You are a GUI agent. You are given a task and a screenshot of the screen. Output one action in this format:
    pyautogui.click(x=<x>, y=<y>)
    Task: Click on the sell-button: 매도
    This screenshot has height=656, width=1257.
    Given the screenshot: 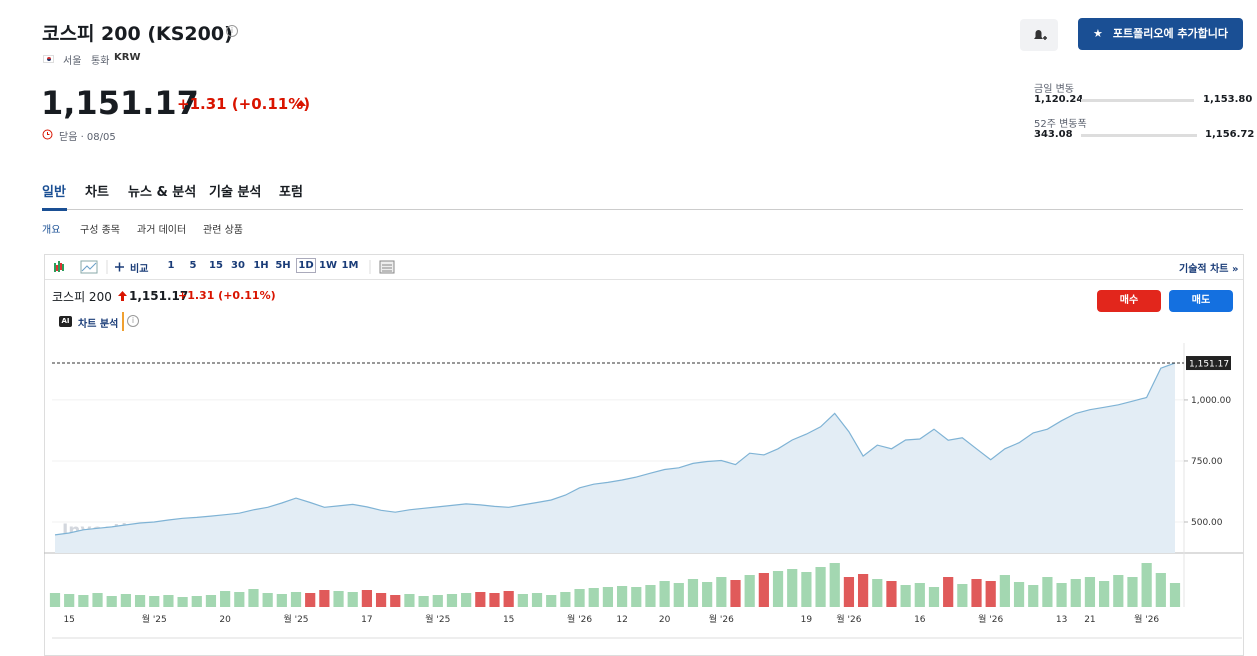 What is the action you would take?
    pyautogui.click(x=1201, y=301)
    